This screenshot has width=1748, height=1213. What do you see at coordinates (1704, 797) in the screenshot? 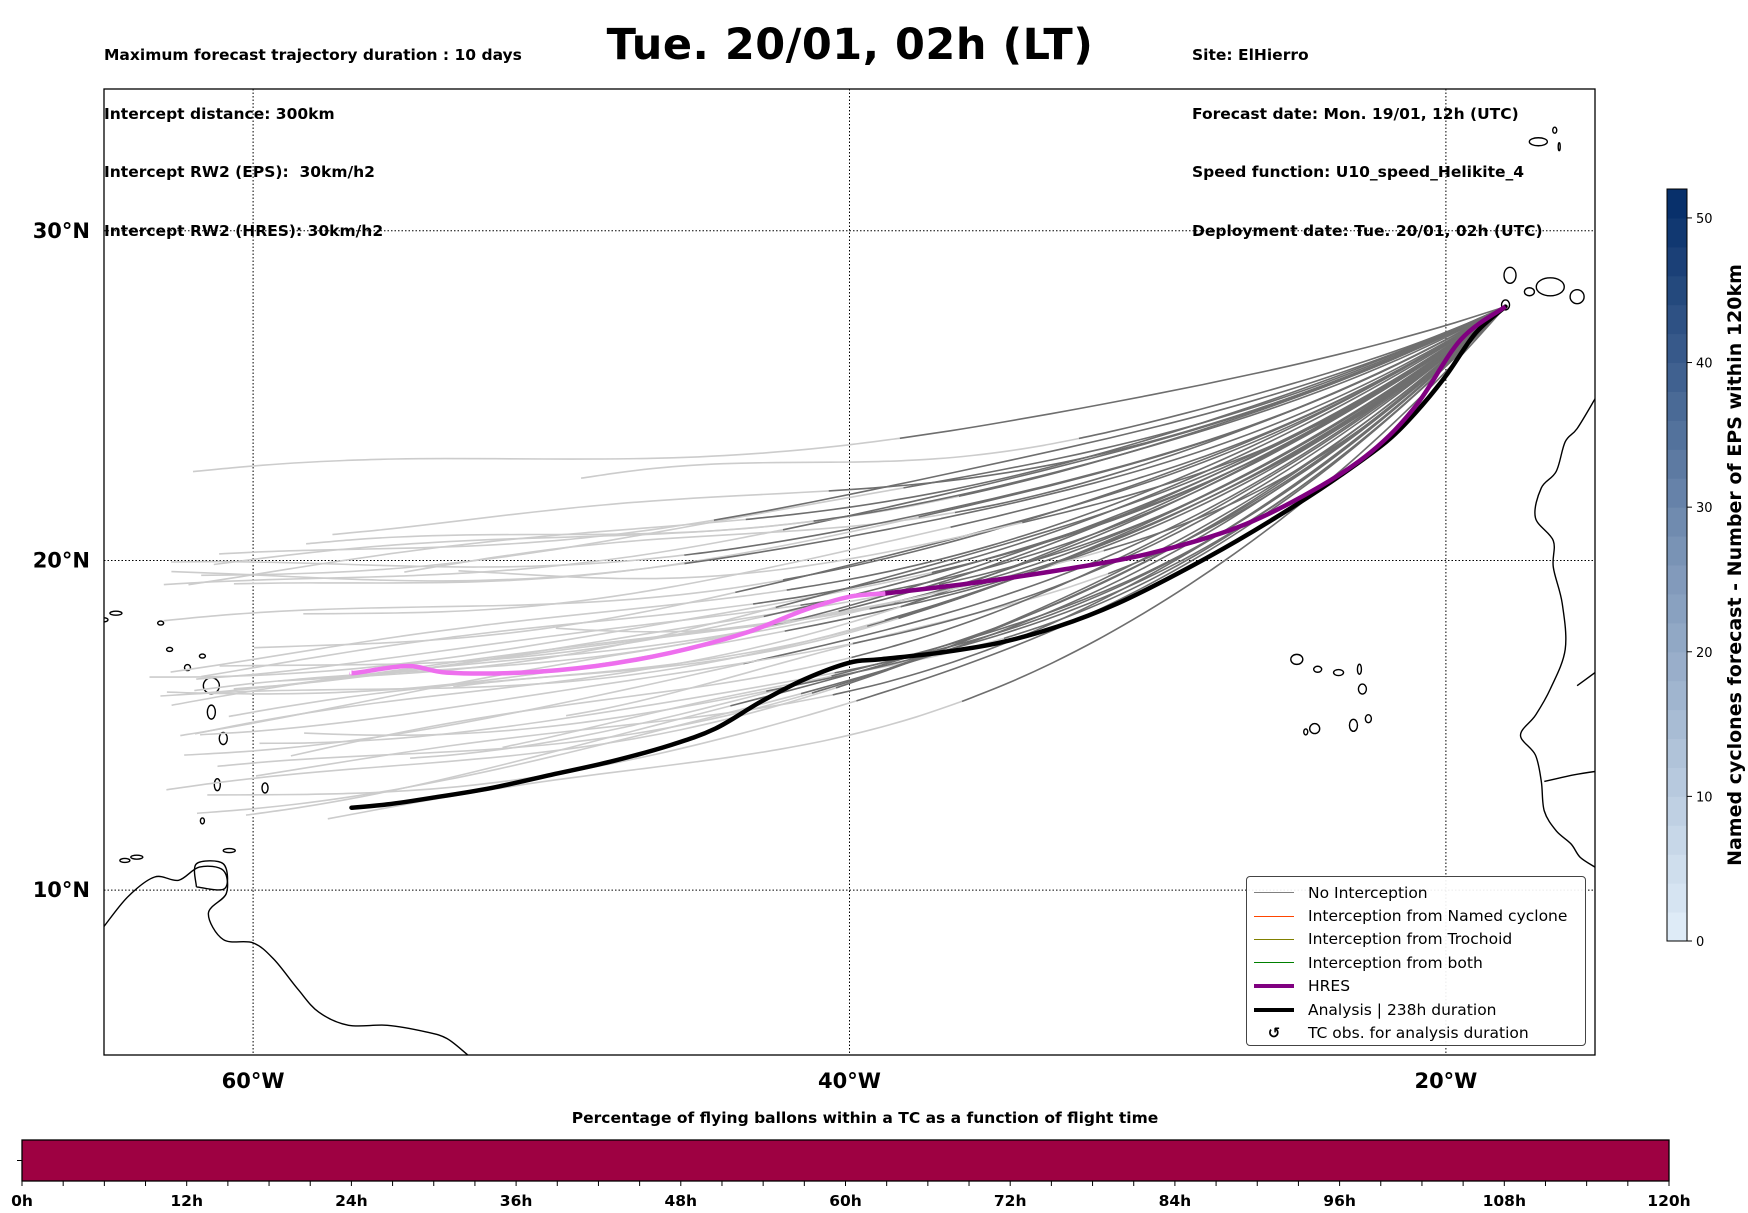
I see `colorbar-tick-label: 10` at bounding box center [1704, 797].